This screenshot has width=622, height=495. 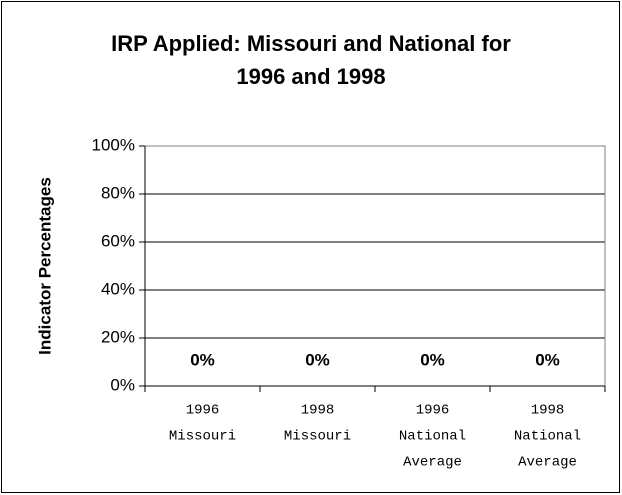 What do you see at coordinates (311, 43) in the screenshot?
I see `chart-title: IRP Applied: Missouri and National for` at bounding box center [311, 43].